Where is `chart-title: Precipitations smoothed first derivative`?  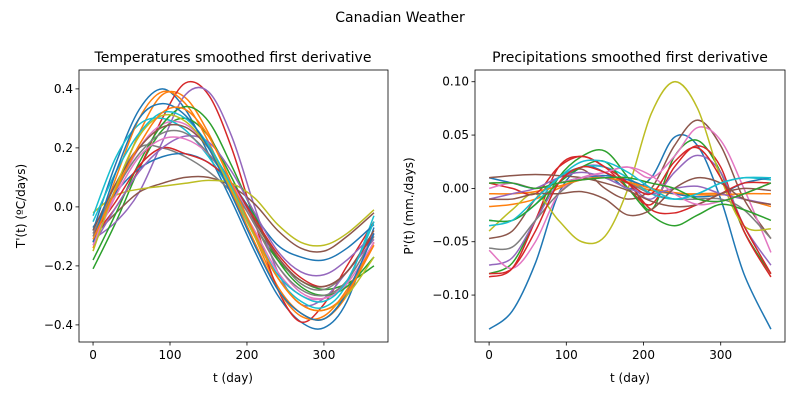 chart-title: Precipitations smoothed first derivative is located at coordinates (630, 58).